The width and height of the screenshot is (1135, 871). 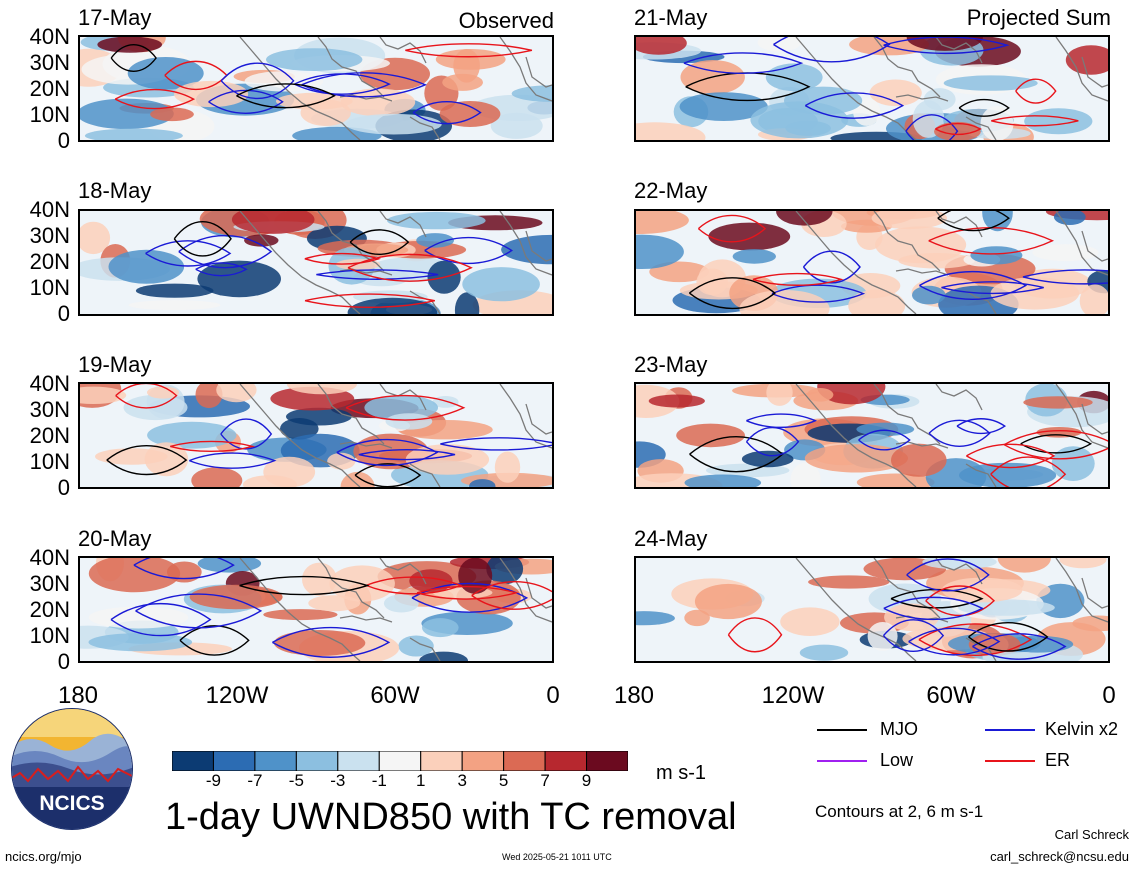 What do you see at coordinates (213, 780) in the screenshot?
I see `colorbar-tick-label: -9` at bounding box center [213, 780].